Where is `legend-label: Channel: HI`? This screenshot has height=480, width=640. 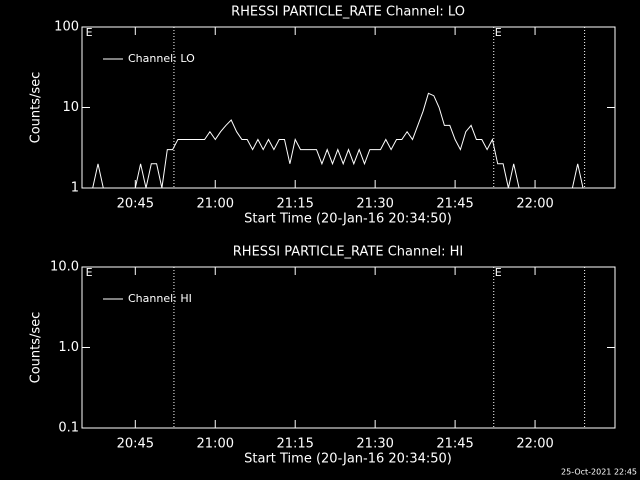 legend-label: Channel: HI is located at coordinates (160, 298).